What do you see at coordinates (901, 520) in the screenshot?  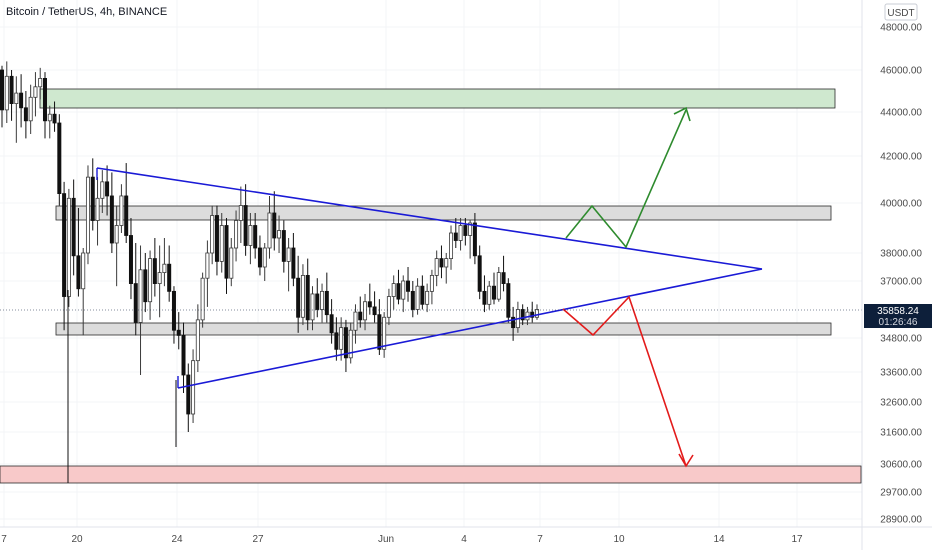 I see `price-tick-label: 28900.00` at bounding box center [901, 520].